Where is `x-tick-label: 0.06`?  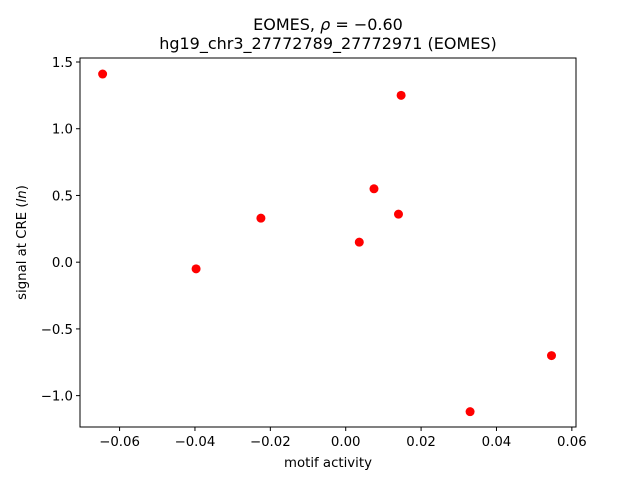 x-tick-label: 0.06 is located at coordinates (572, 442).